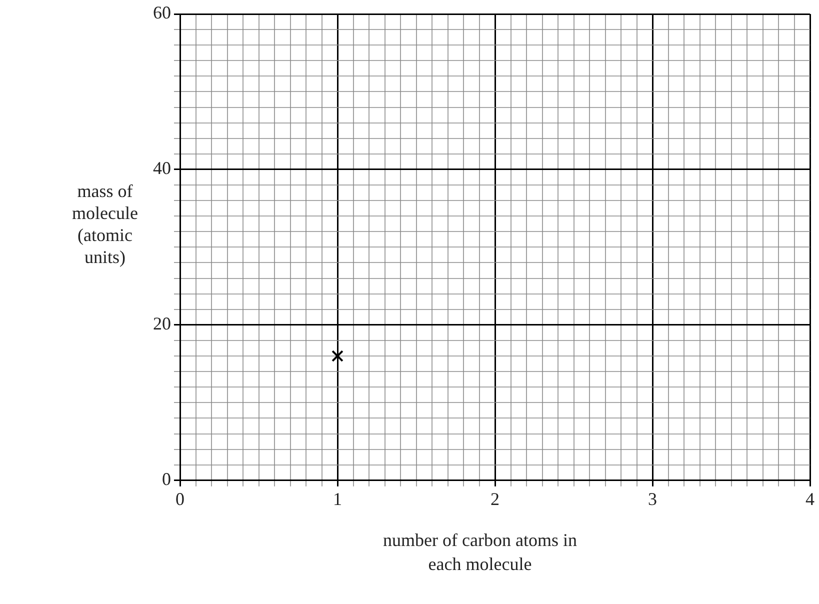 This screenshot has height=604, width=819. Describe the element at coordinates (162, 12) in the screenshot. I see `y-tick-label: 60` at that location.